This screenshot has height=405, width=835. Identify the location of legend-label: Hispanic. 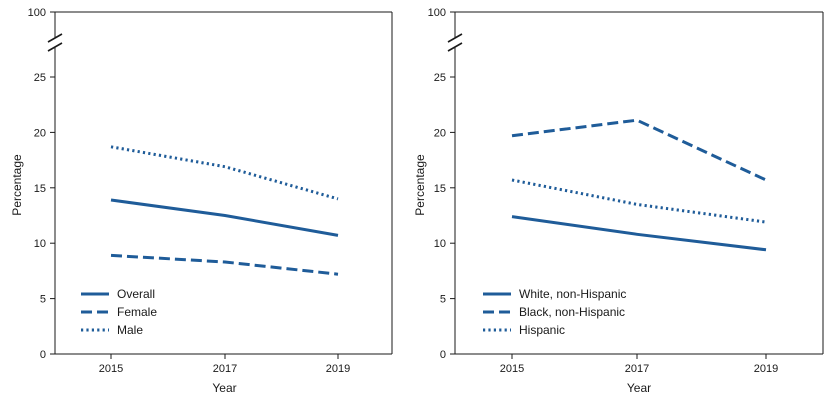
(542, 330).